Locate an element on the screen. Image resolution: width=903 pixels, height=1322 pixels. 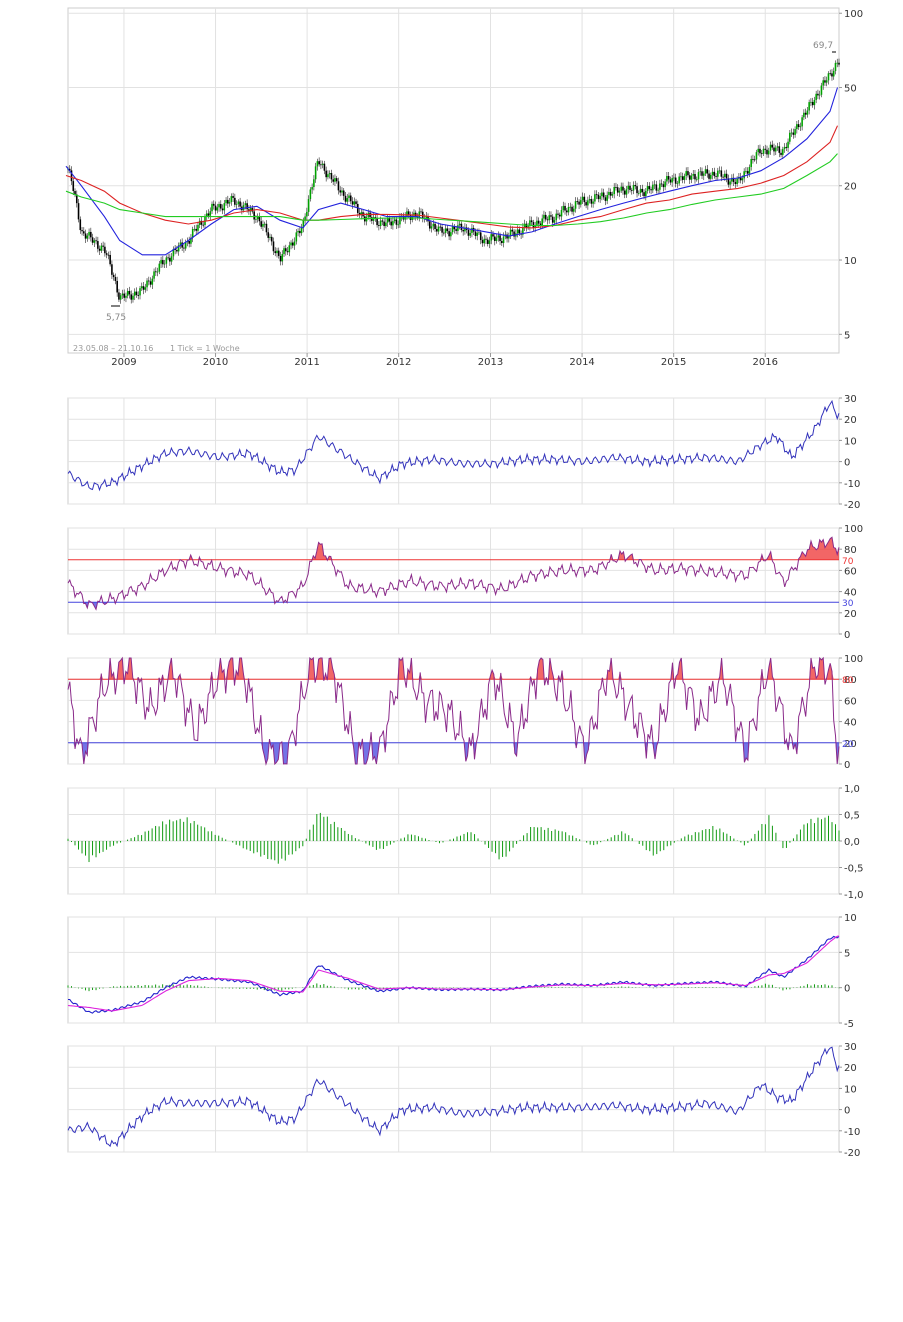
interval-label: 1 Tick = 1 Woche is located at coordinates (205, 348).